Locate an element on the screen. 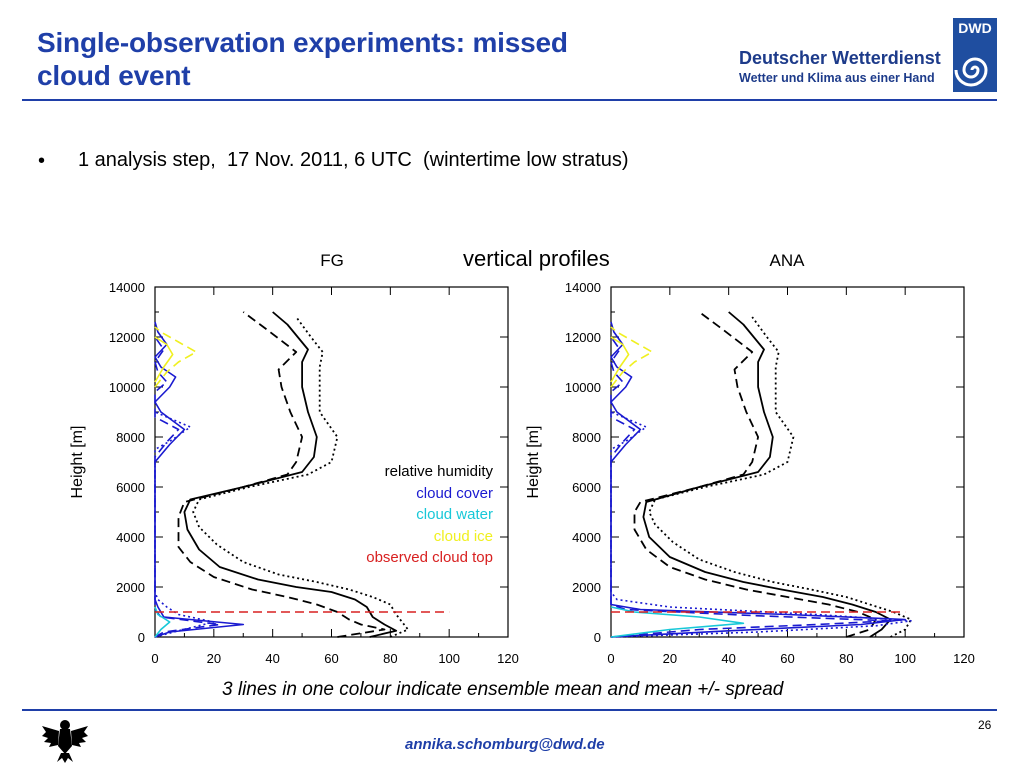 The image size is (1024, 768). chart-2-y-tick-label: 14000 is located at coordinates (583, 287).